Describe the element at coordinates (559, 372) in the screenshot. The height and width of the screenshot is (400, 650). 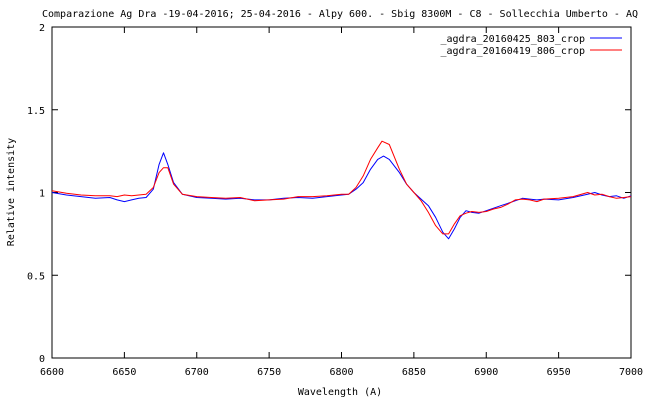
I see `x-tick-label: 6950` at that location.